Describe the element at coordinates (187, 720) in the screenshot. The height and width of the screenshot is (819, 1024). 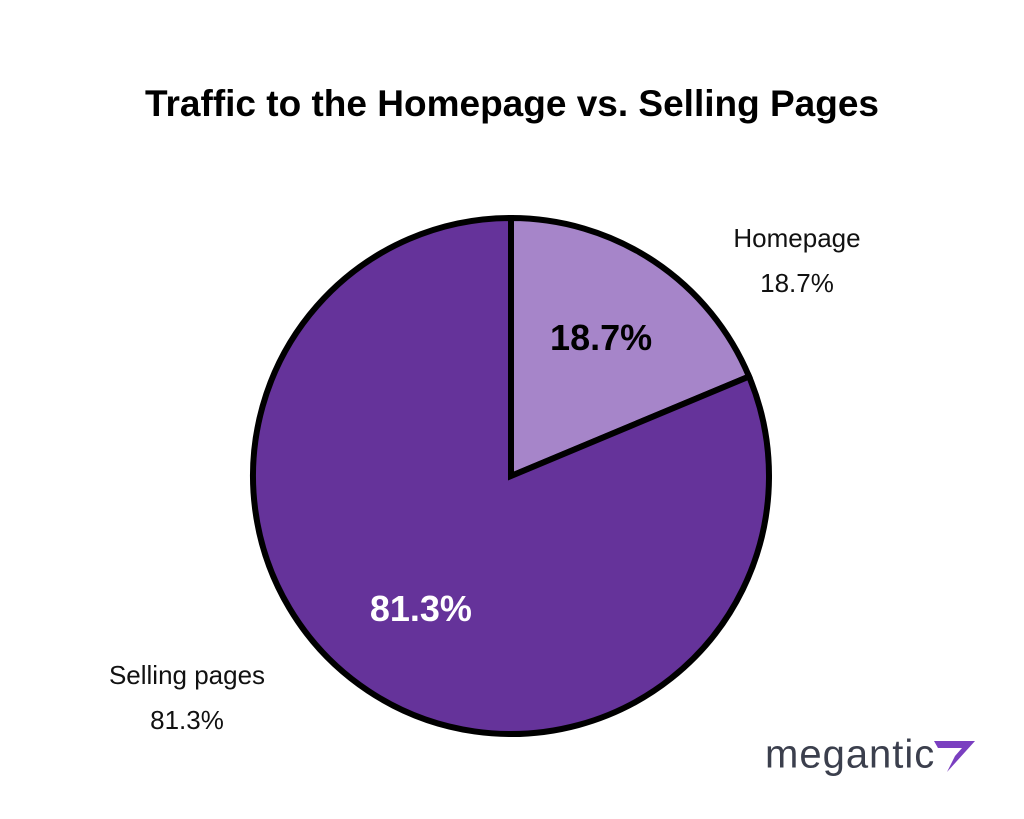
I see `slice-percent-label: 81.3%` at that location.